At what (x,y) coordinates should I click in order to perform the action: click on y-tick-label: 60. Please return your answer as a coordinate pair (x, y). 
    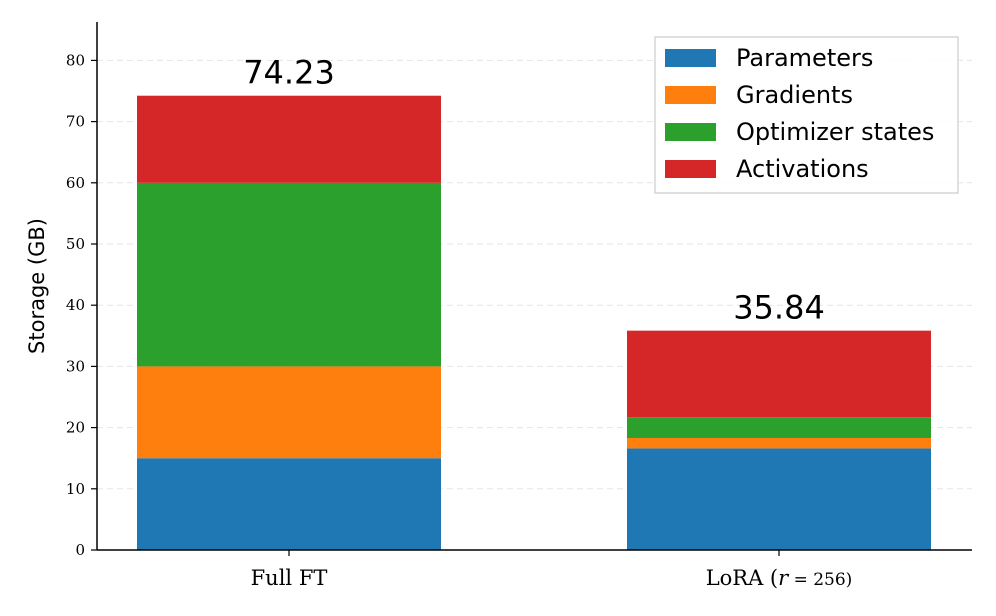
    Looking at the image, I should click on (75, 183).